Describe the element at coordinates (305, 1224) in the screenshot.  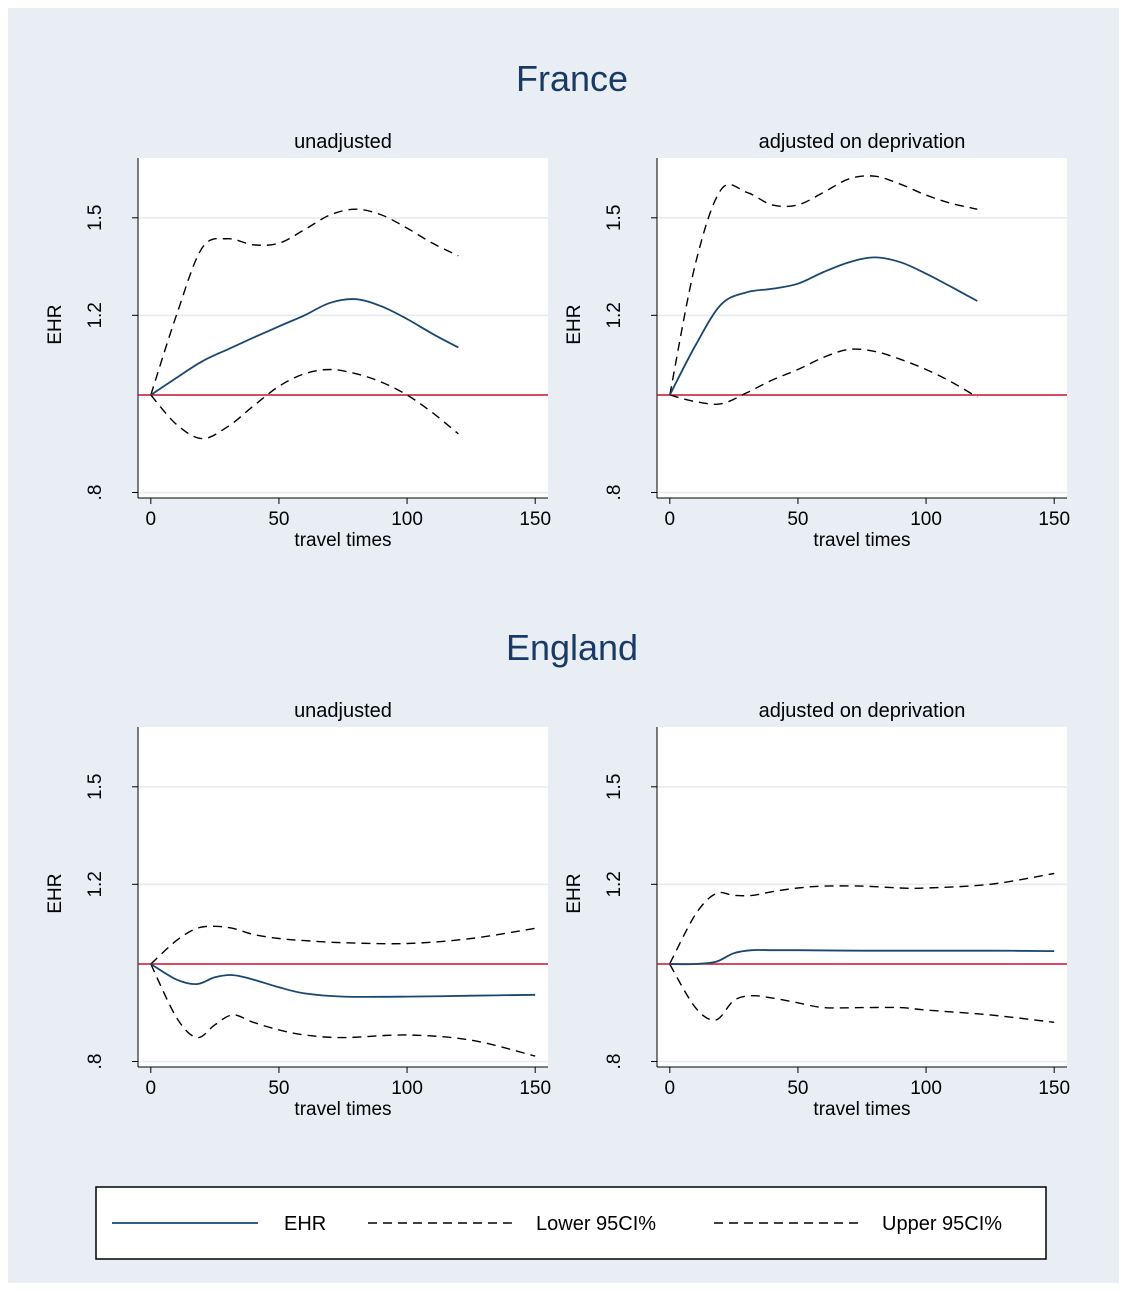
I see `legend-label-ehr: EHR` at that location.